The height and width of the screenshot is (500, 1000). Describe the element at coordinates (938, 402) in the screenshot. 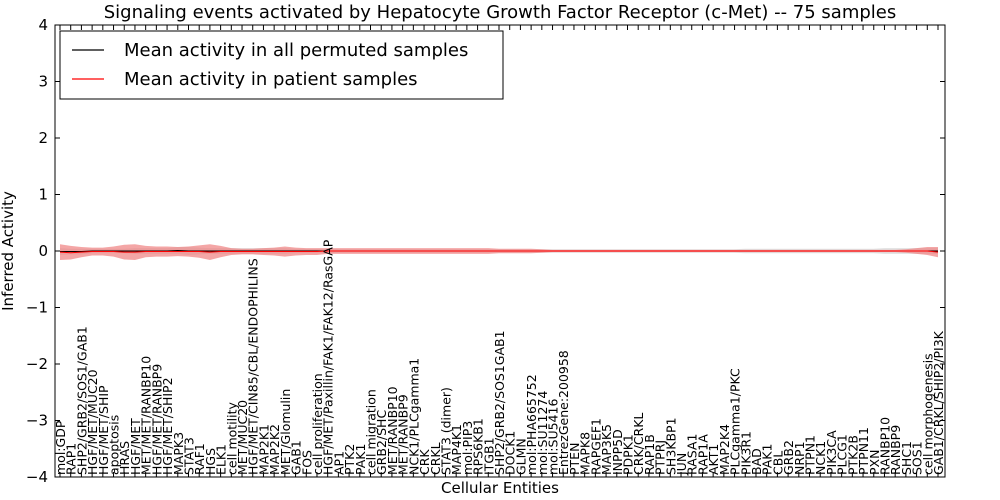

I see `x-tick-label: GAB1/CRKL/SHIP2/PI3K` at that location.